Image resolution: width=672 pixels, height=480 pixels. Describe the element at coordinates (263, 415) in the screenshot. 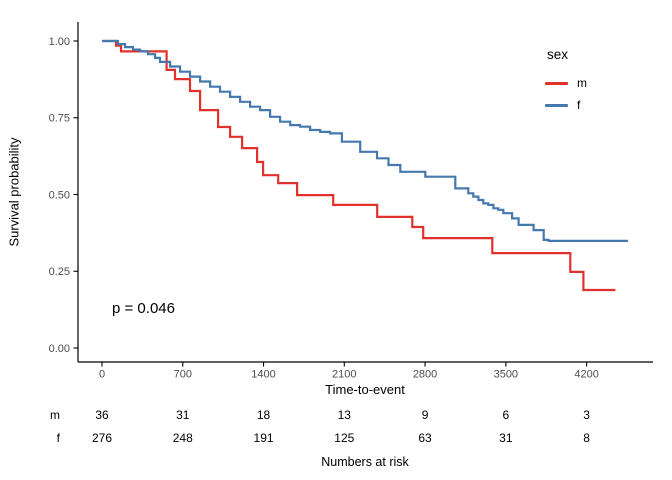

I see `risk-count: 18` at that location.